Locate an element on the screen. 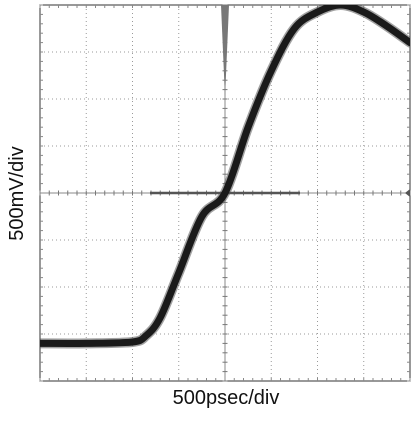 This screenshot has width=412, height=422. level-arrow-marker is located at coordinates (407, 193).